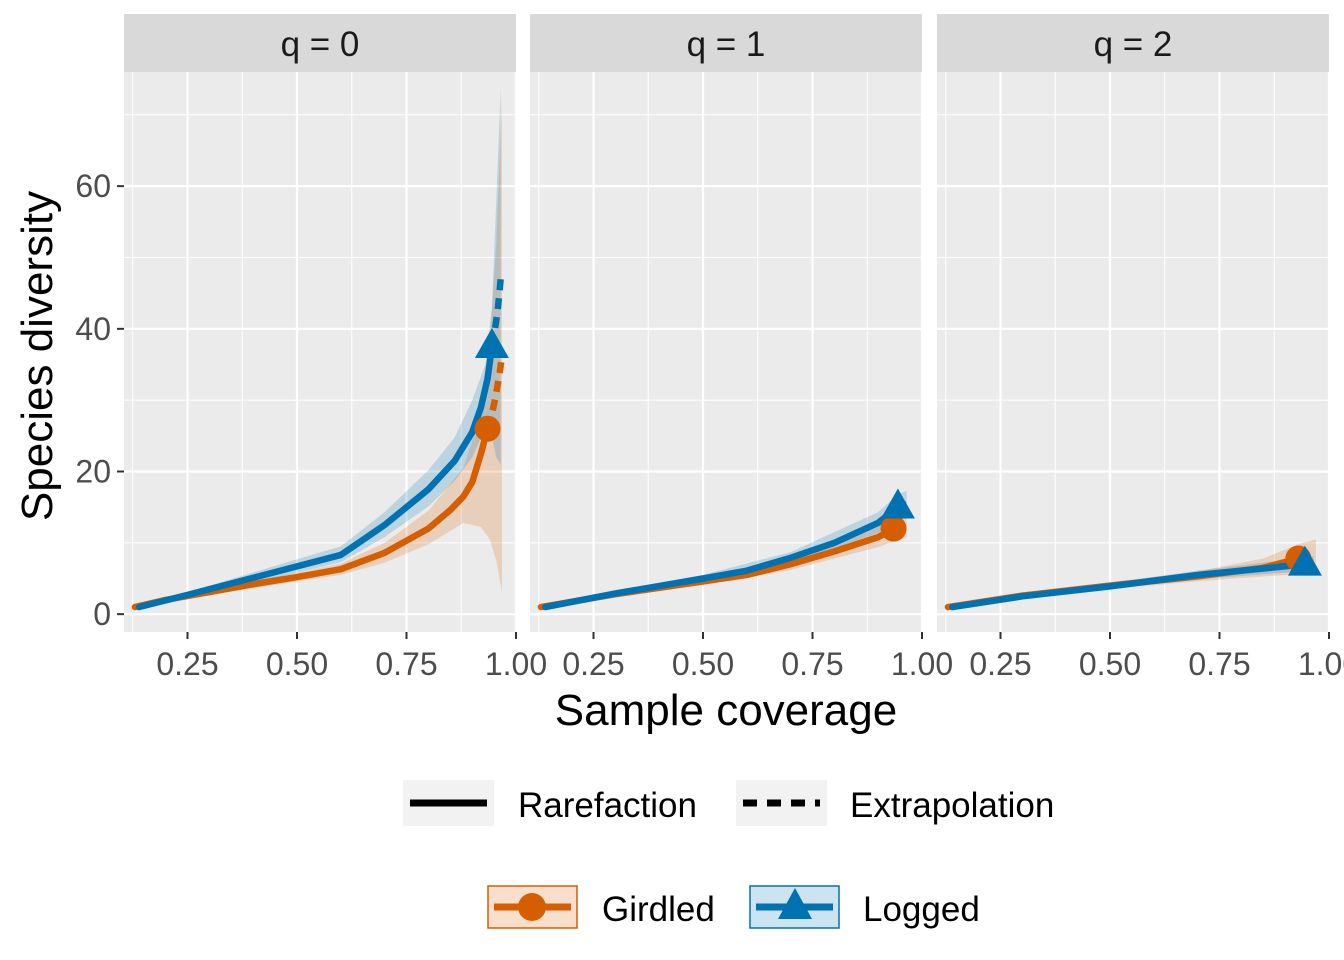 This screenshot has width=1344, height=960. What do you see at coordinates (658, 909) in the screenshot?
I see `legend-girdled-label: Girdled` at bounding box center [658, 909].